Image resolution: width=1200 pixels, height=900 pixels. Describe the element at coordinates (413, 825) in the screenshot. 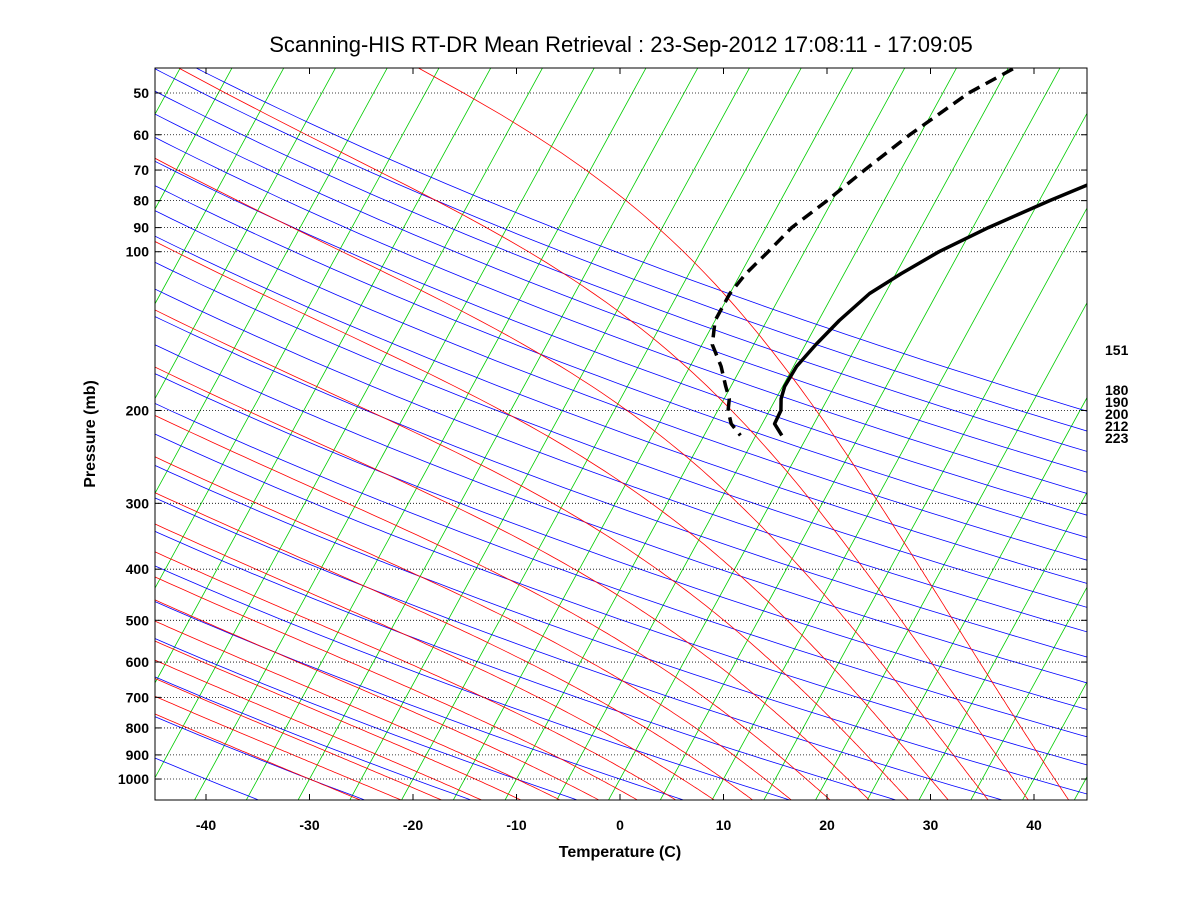

I see `x-tick-label: -20` at that location.